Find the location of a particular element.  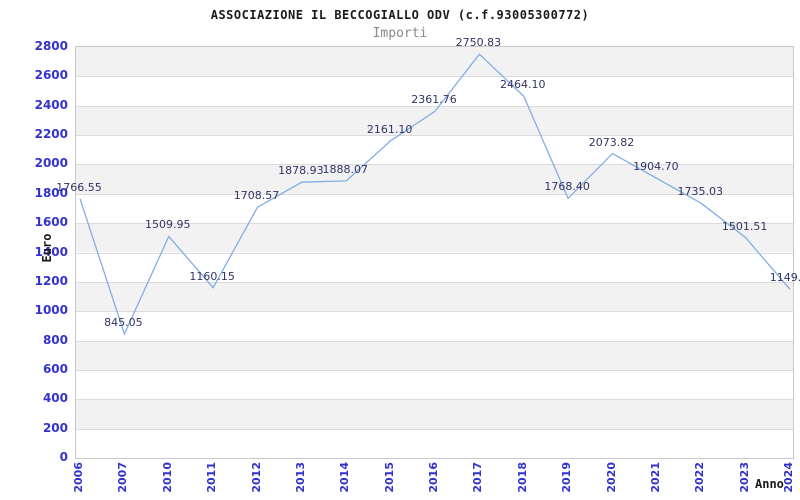

x-tick-label: 2021 is located at coordinates (655, 477).